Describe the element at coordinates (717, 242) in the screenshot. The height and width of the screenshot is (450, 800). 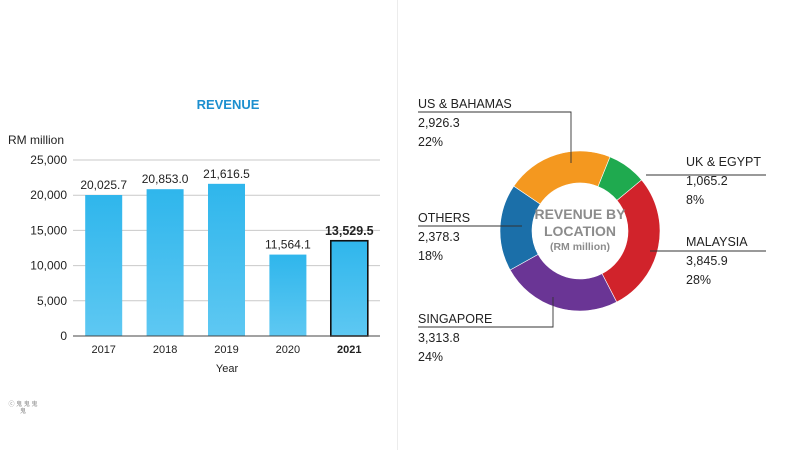
I see `donut-slice-name: MALAYSIA` at that location.